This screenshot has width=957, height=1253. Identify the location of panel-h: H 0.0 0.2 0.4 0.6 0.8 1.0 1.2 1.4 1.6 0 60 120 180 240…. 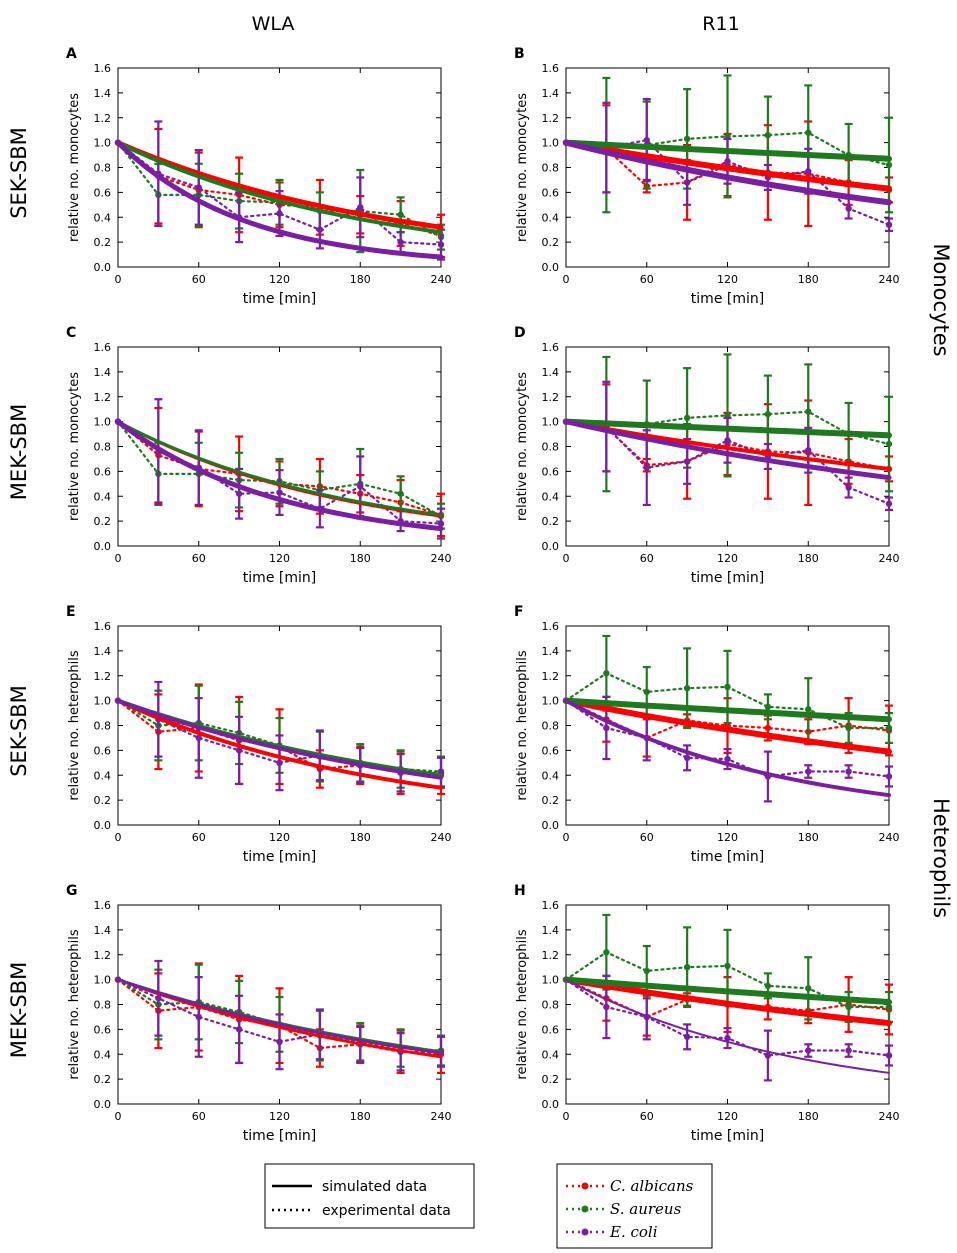
(707, 1013).